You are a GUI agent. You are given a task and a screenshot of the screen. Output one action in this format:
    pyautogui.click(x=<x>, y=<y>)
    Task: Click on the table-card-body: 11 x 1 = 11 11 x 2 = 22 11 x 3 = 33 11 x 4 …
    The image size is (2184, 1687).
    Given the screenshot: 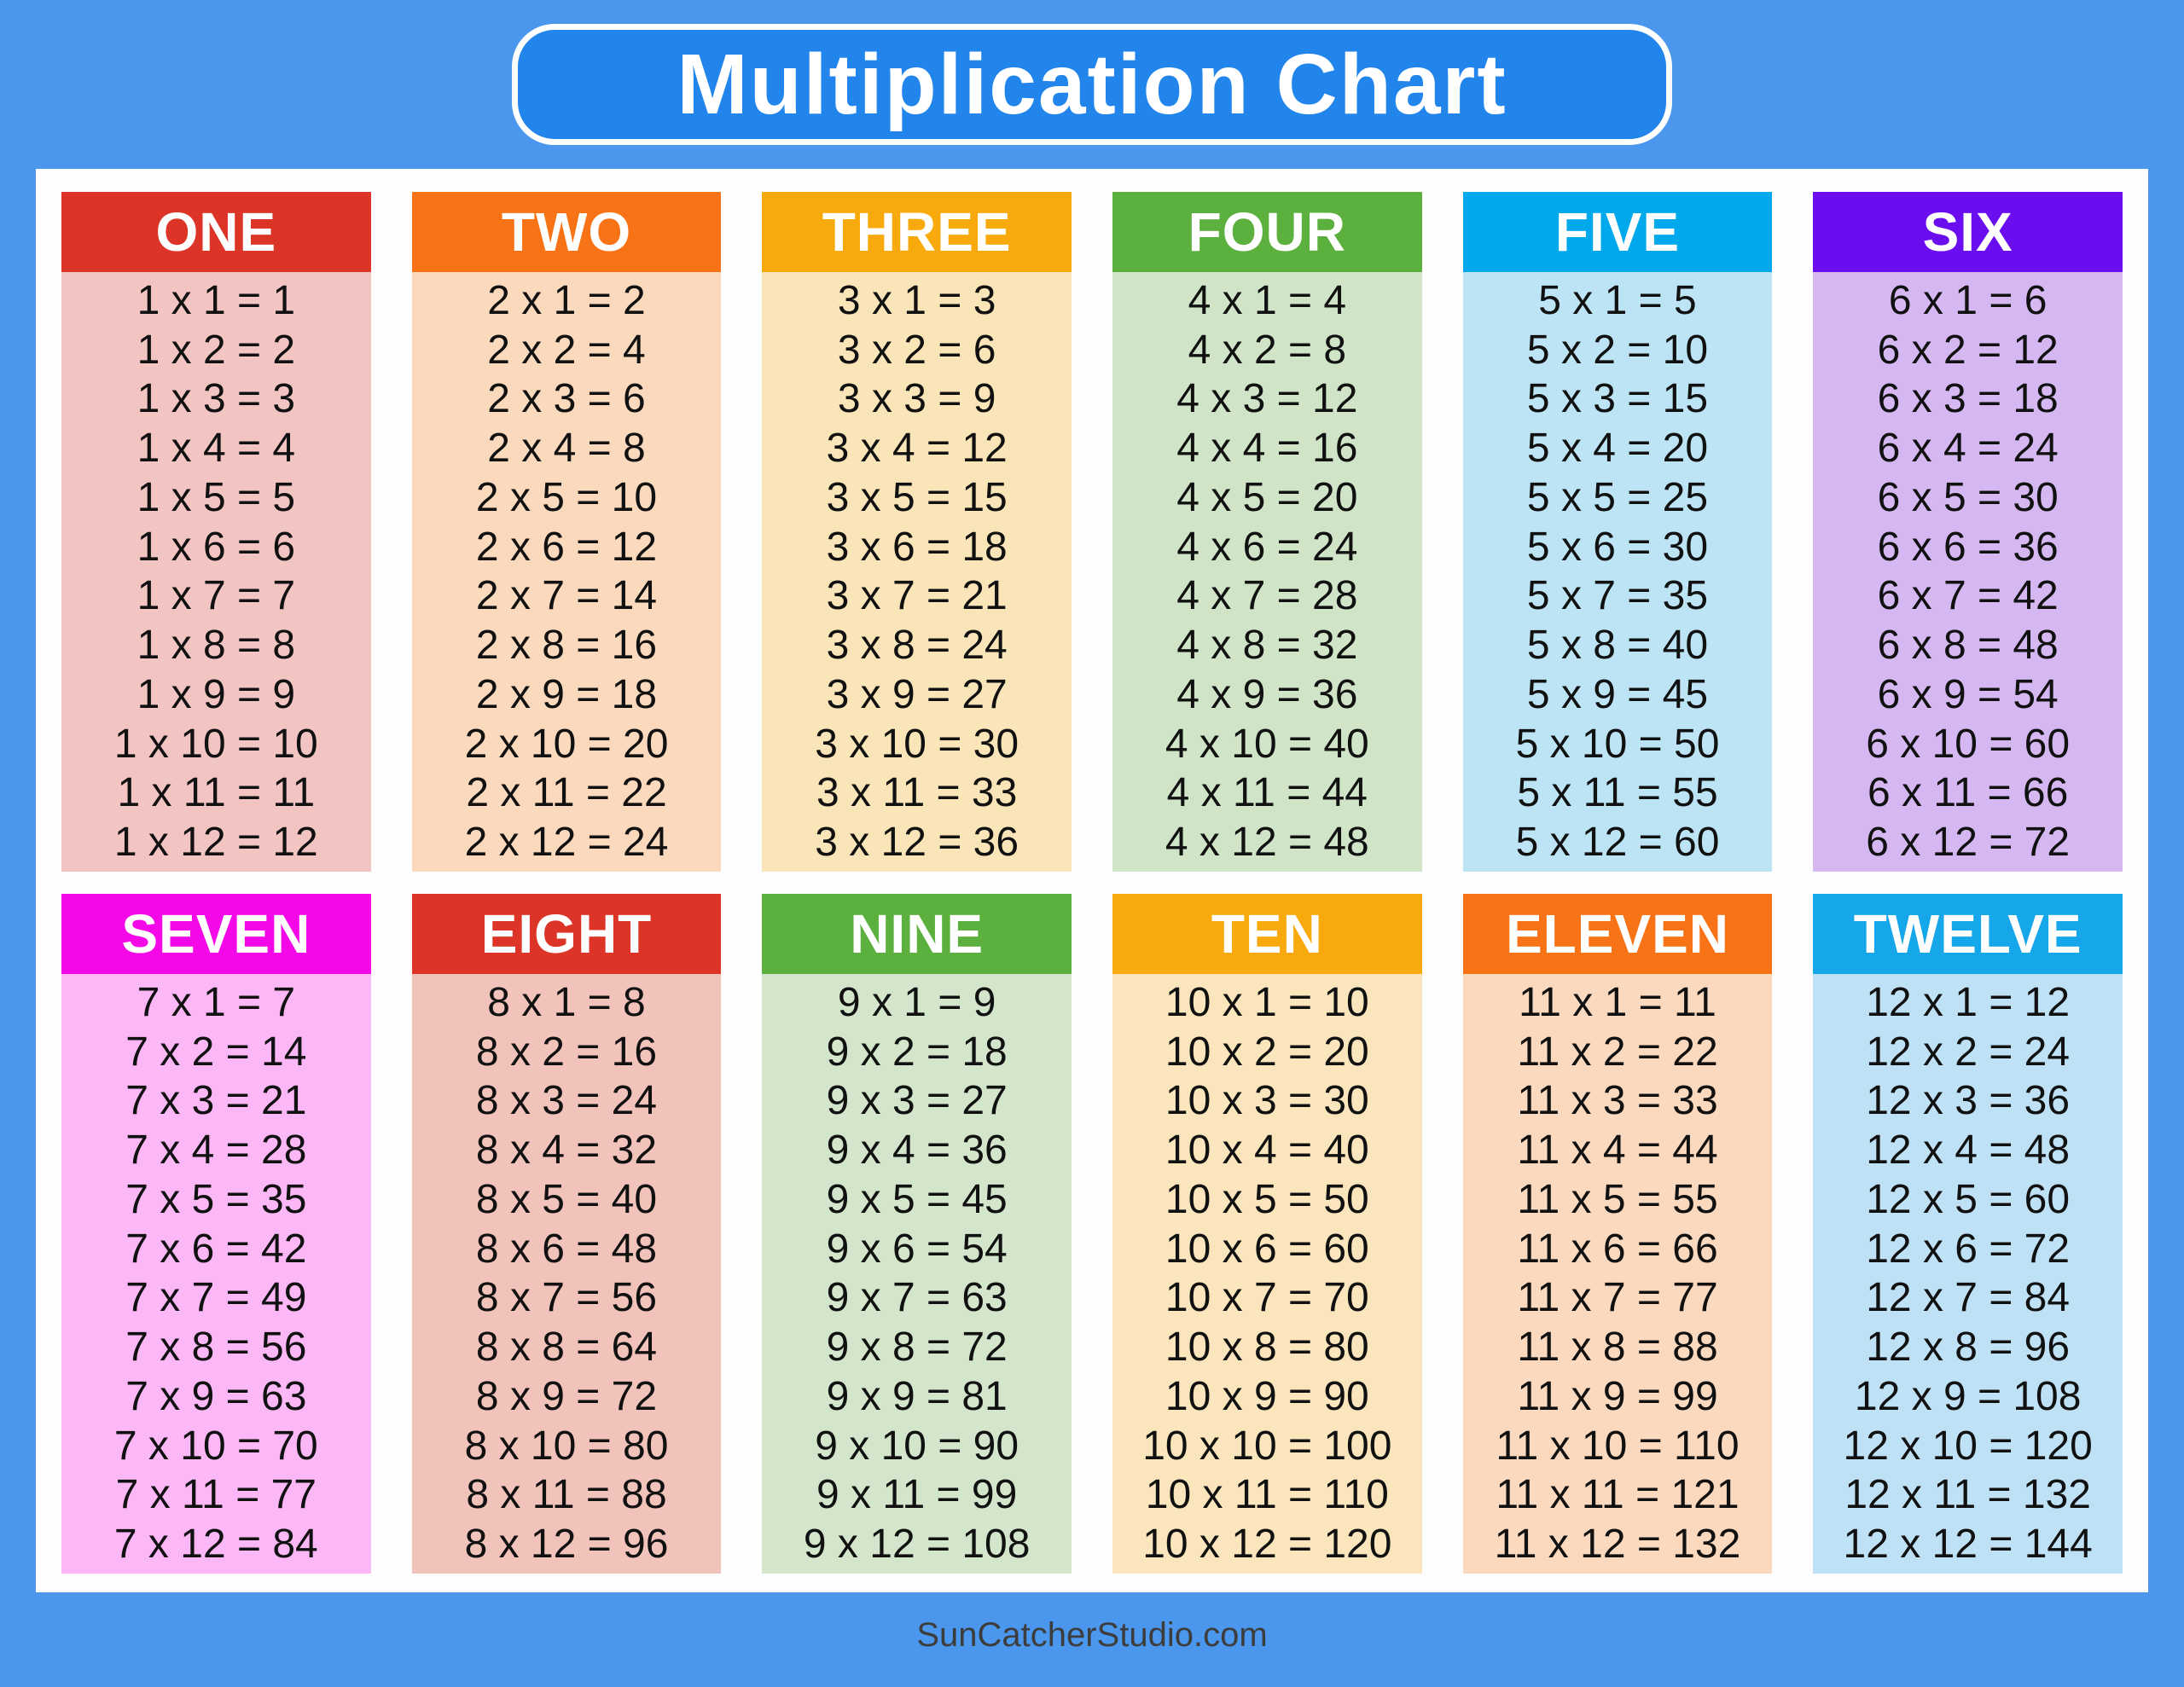 What is the action you would take?
    pyautogui.click(x=1618, y=1274)
    